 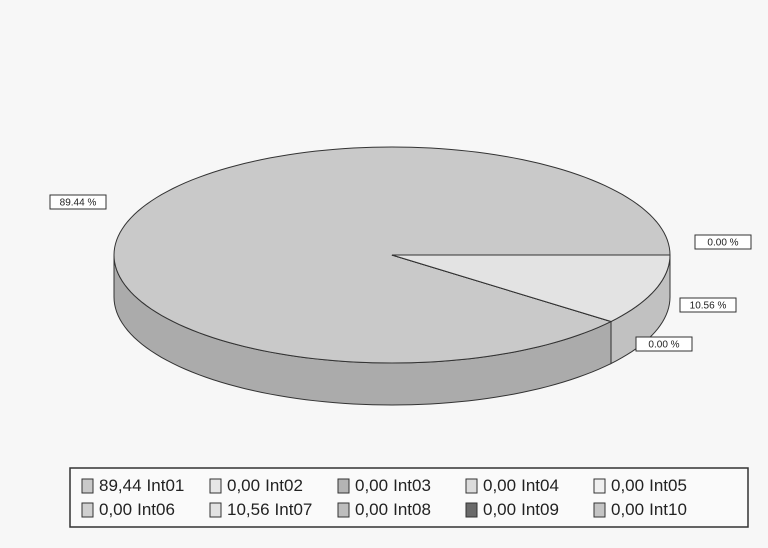 I want to click on legend-category: Int08, so click(x=412, y=509).